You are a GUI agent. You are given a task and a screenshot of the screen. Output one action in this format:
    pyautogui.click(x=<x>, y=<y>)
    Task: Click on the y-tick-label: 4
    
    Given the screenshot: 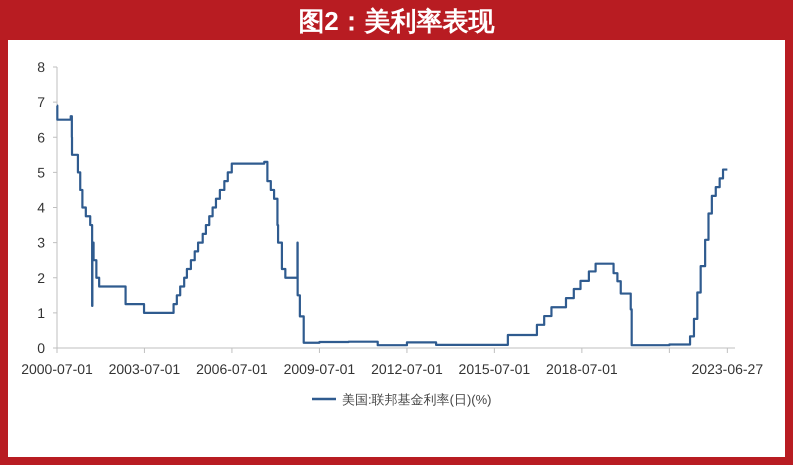 What is the action you would take?
    pyautogui.click(x=41, y=208)
    